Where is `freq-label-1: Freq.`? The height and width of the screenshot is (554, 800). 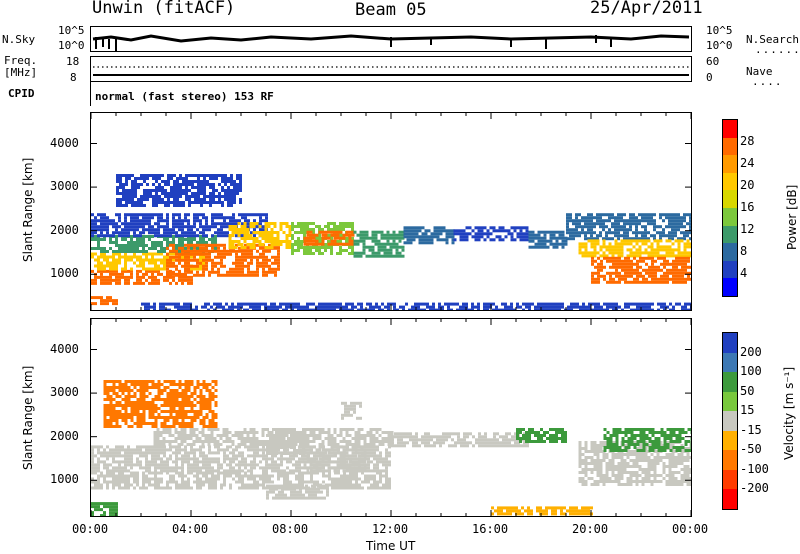
freq-label-1: Freq. is located at coordinates (21, 60).